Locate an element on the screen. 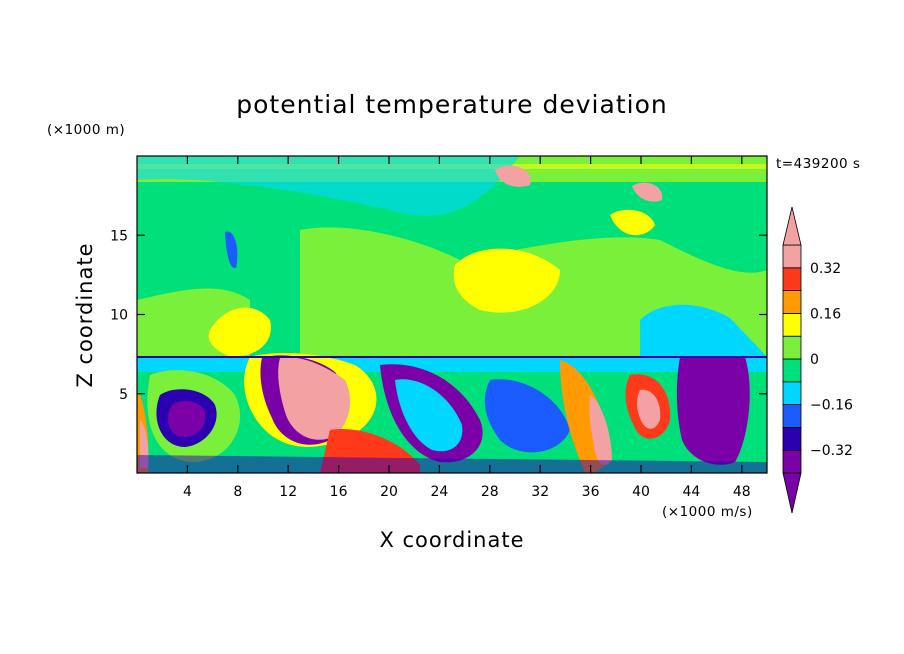 The height and width of the screenshot is (654, 904). colorbar-tick-label: −0.16 is located at coordinates (831, 406).